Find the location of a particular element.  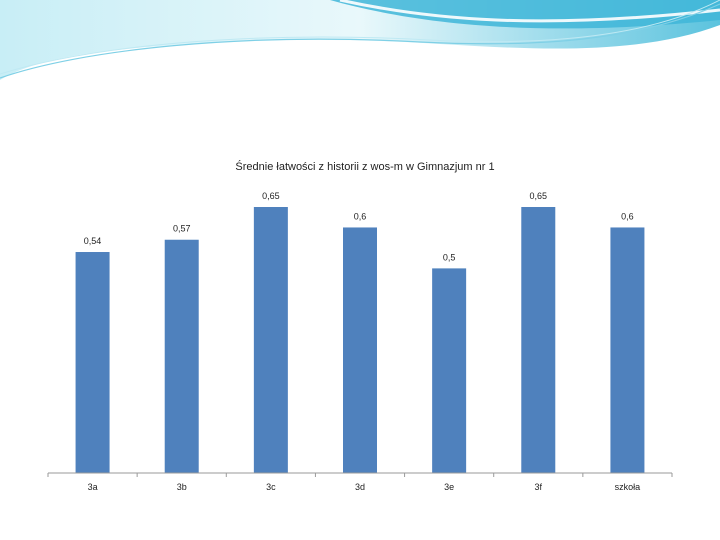

data-label-szkoła: 0,6 is located at coordinates (627, 216).